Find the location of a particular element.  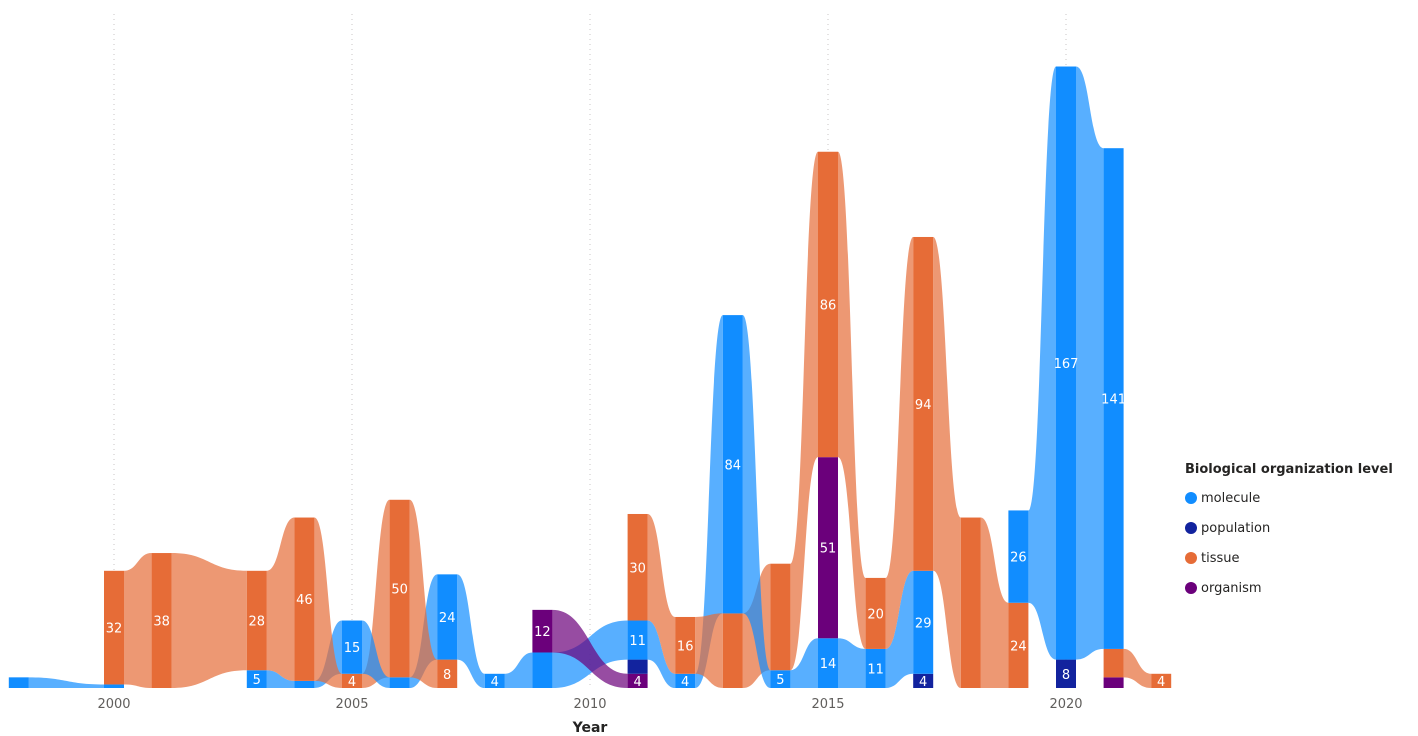

data-label: 86 is located at coordinates (828, 305).